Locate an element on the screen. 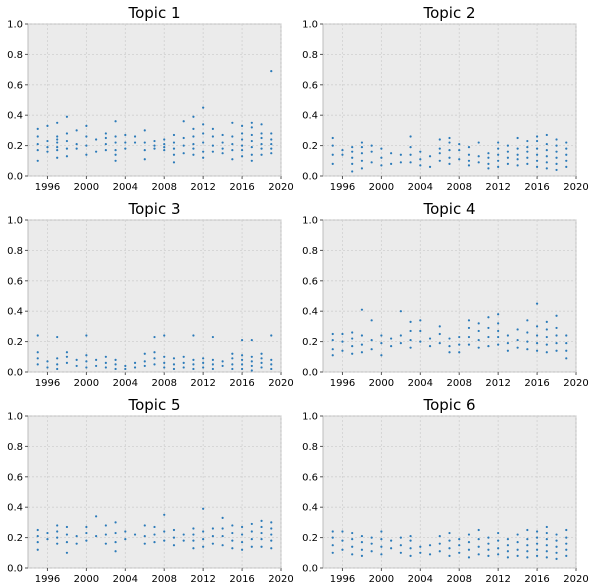 The image size is (602, 588). y-tick-label: 0.0 is located at coordinates (15, 373).